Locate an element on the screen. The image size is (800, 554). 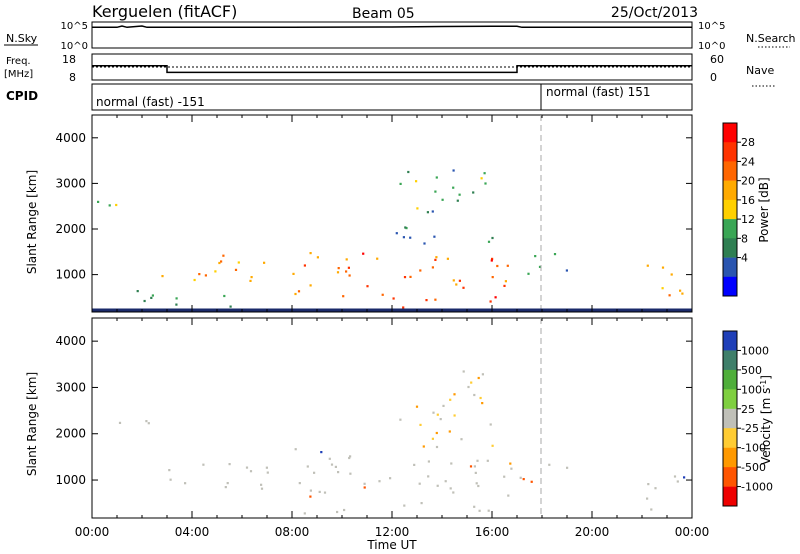
colorbar-tick-label: -1000 is located at coordinates (757, 487).